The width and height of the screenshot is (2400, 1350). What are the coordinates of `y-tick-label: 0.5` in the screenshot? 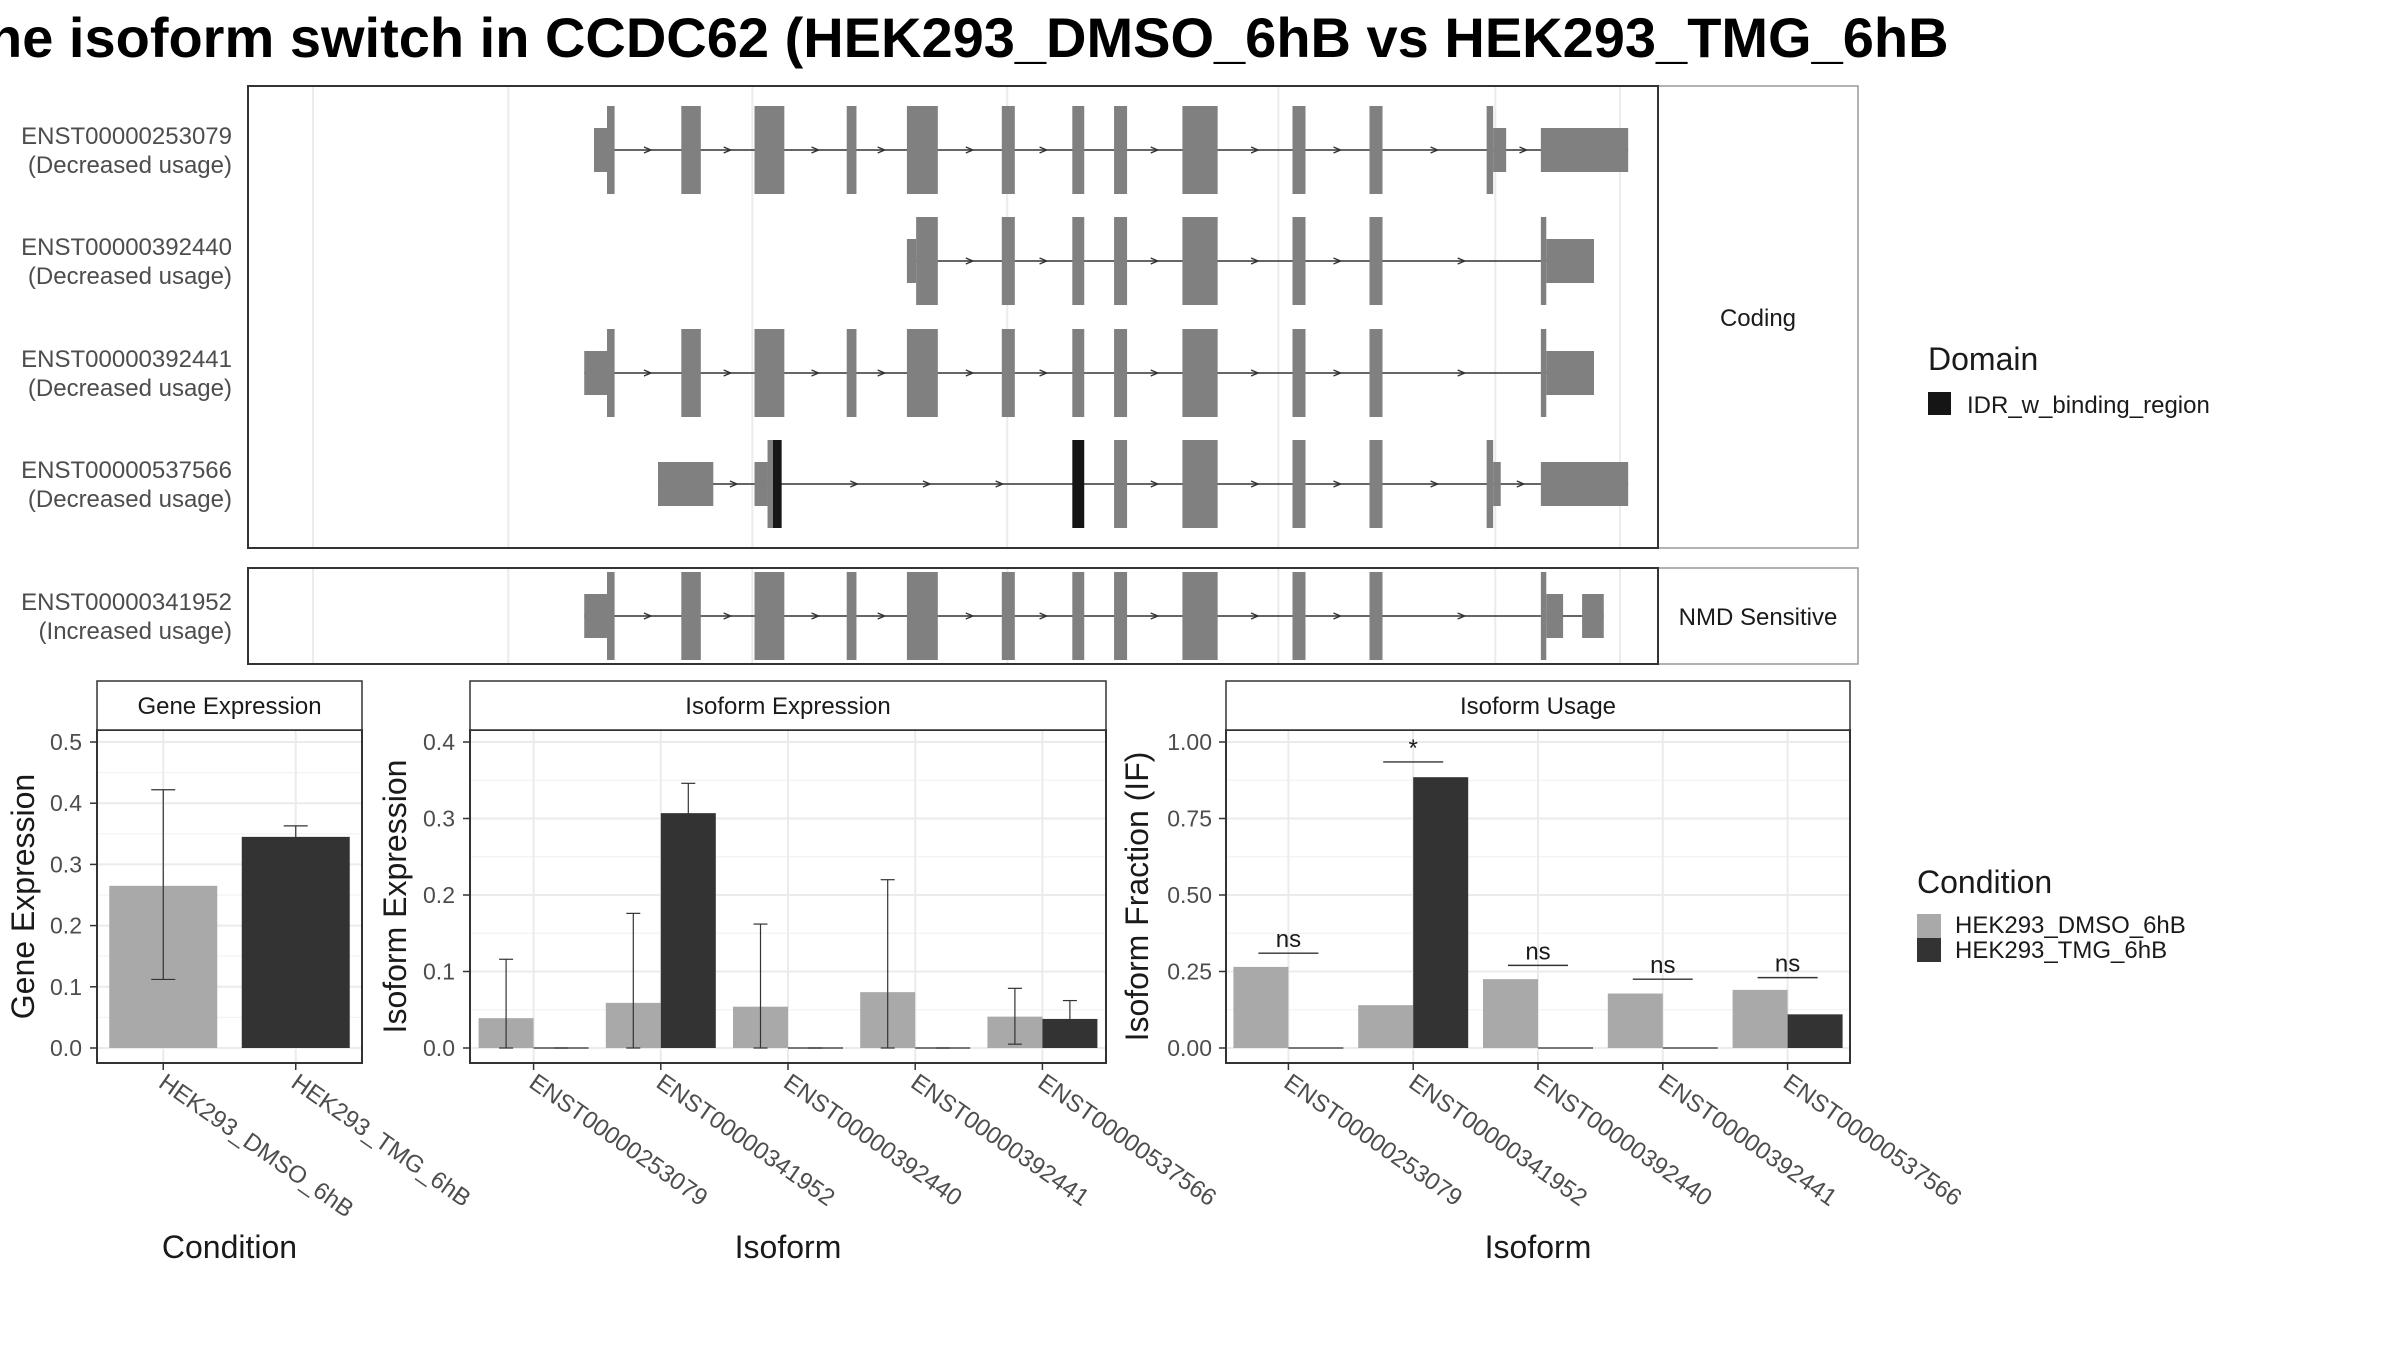 It's located at (66, 742).